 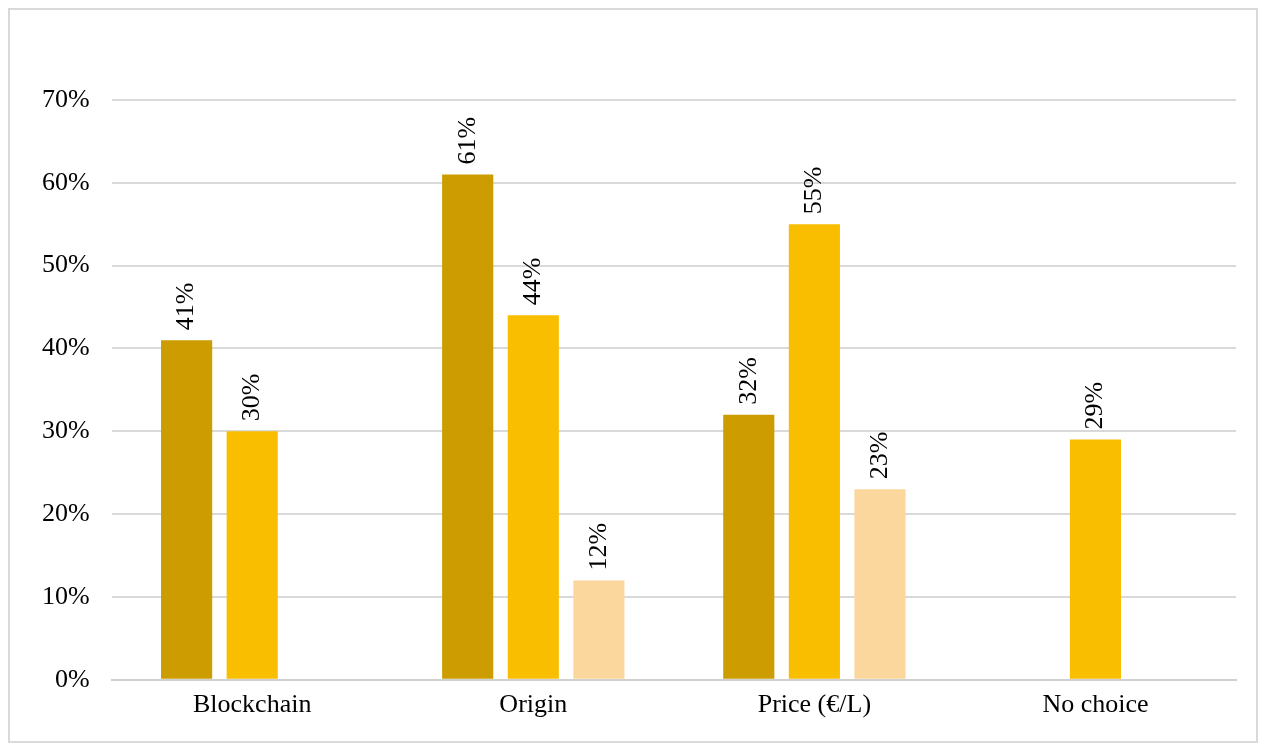 I want to click on text: 61%, so click(x=466, y=140).